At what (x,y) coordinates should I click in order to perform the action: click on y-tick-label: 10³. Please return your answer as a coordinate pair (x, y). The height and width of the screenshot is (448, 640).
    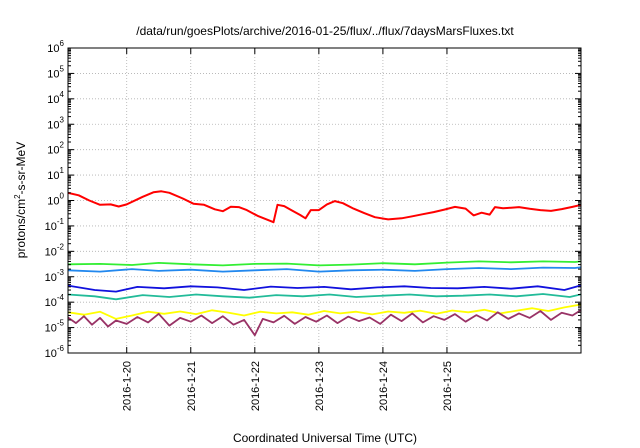
    Looking at the image, I should click on (55, 123).